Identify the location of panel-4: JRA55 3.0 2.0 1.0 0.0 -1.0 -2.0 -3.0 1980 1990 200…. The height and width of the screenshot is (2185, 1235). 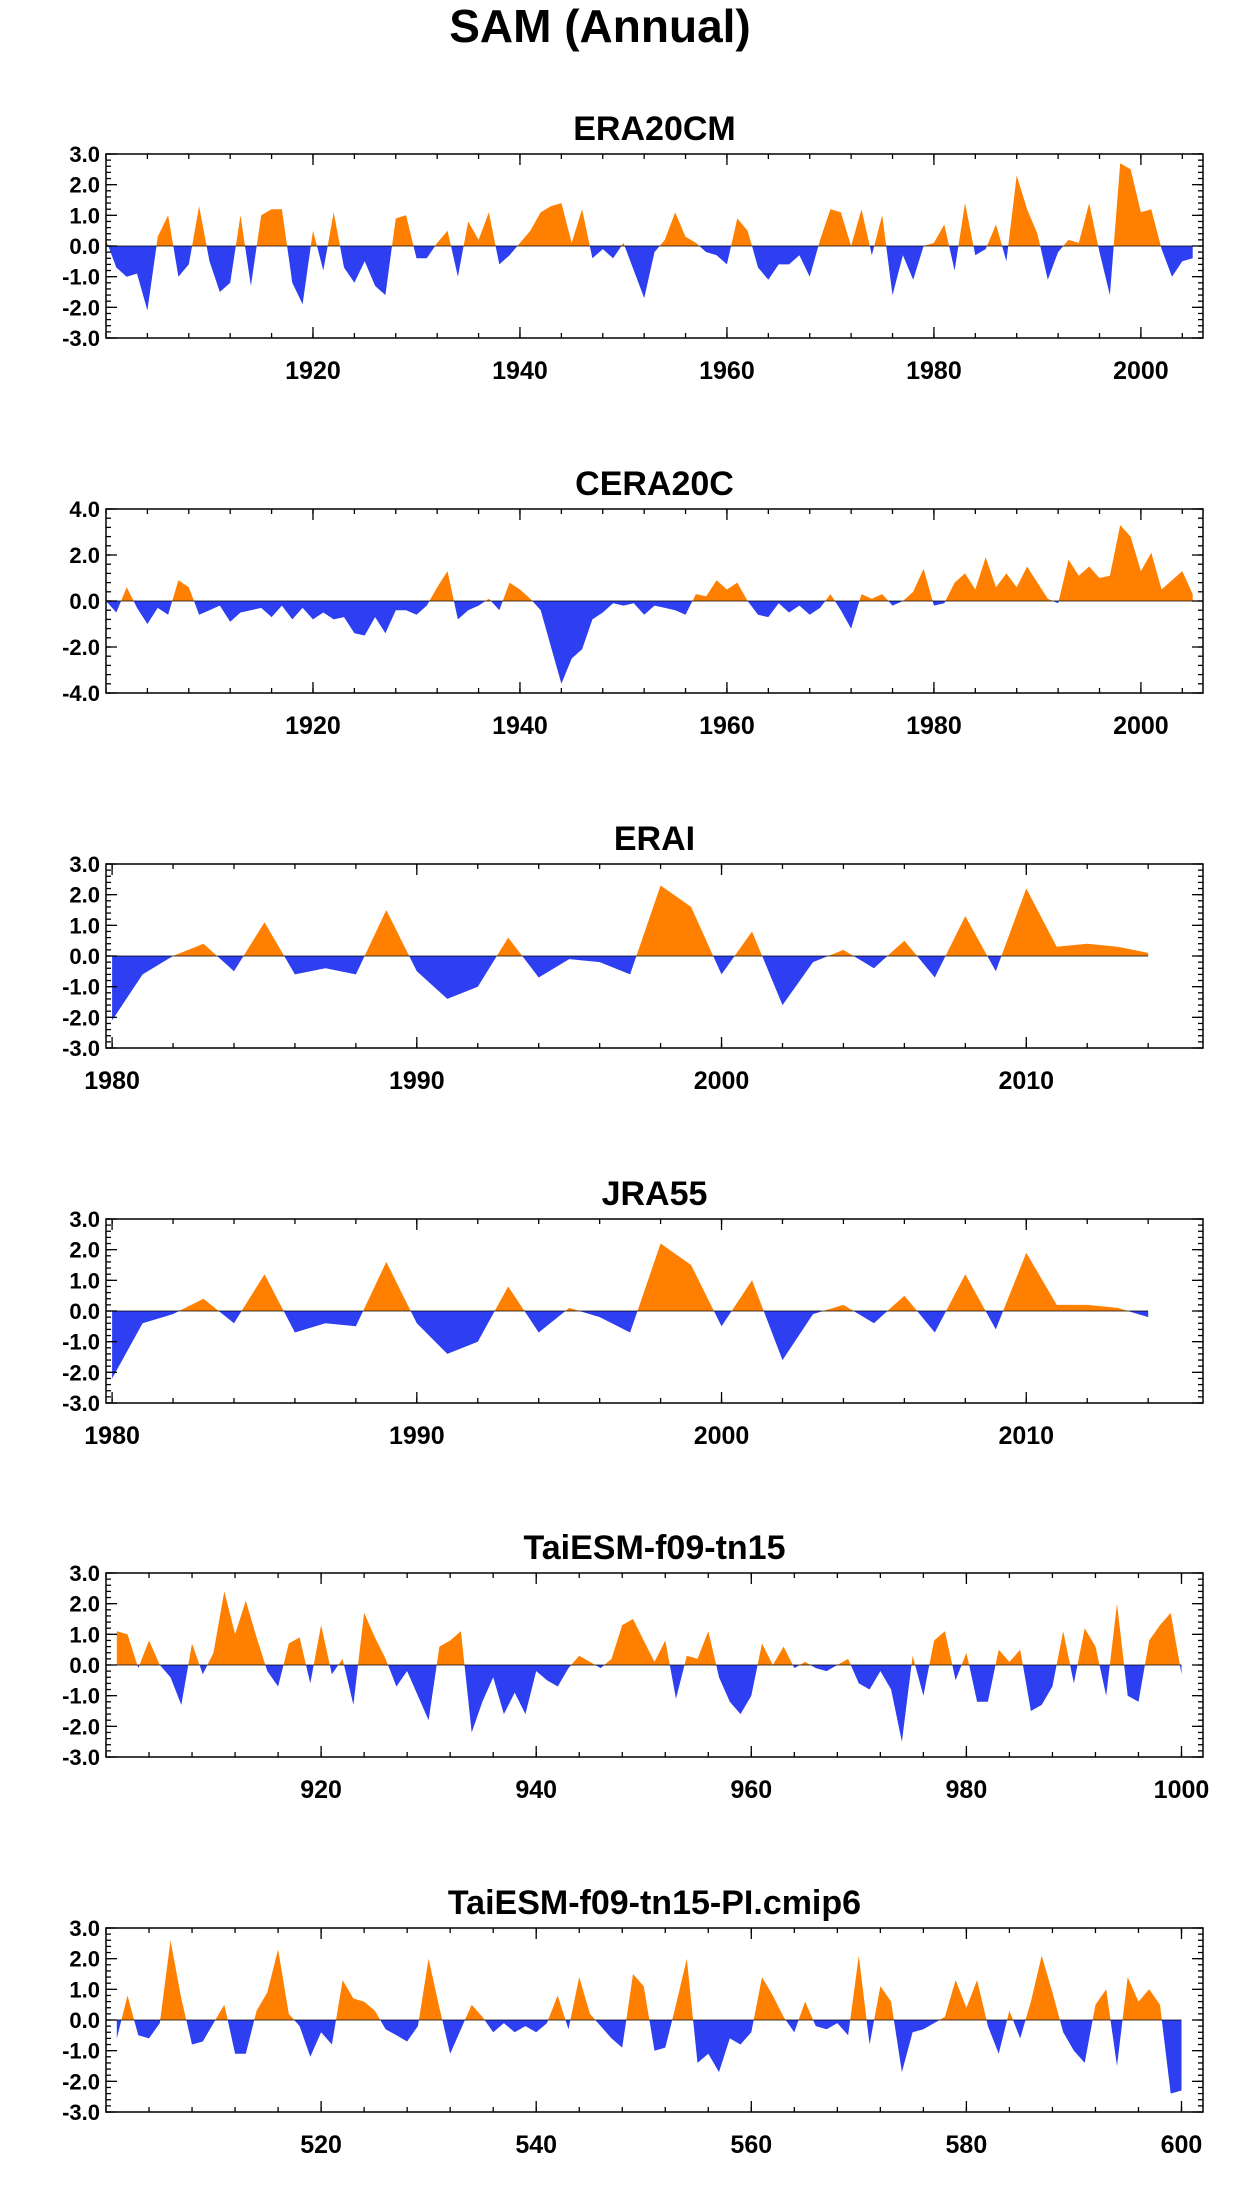
(633, 1312).